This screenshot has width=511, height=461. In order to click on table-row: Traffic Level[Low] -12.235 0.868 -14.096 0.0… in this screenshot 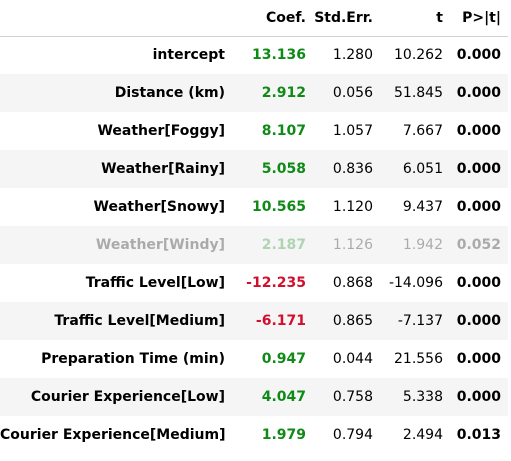, I will do `click(254, 283)`.